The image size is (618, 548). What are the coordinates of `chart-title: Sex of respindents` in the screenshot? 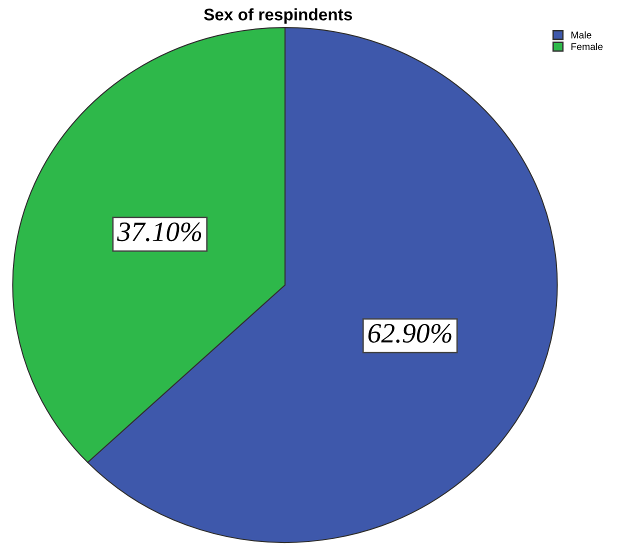 It's located at (278, 16).